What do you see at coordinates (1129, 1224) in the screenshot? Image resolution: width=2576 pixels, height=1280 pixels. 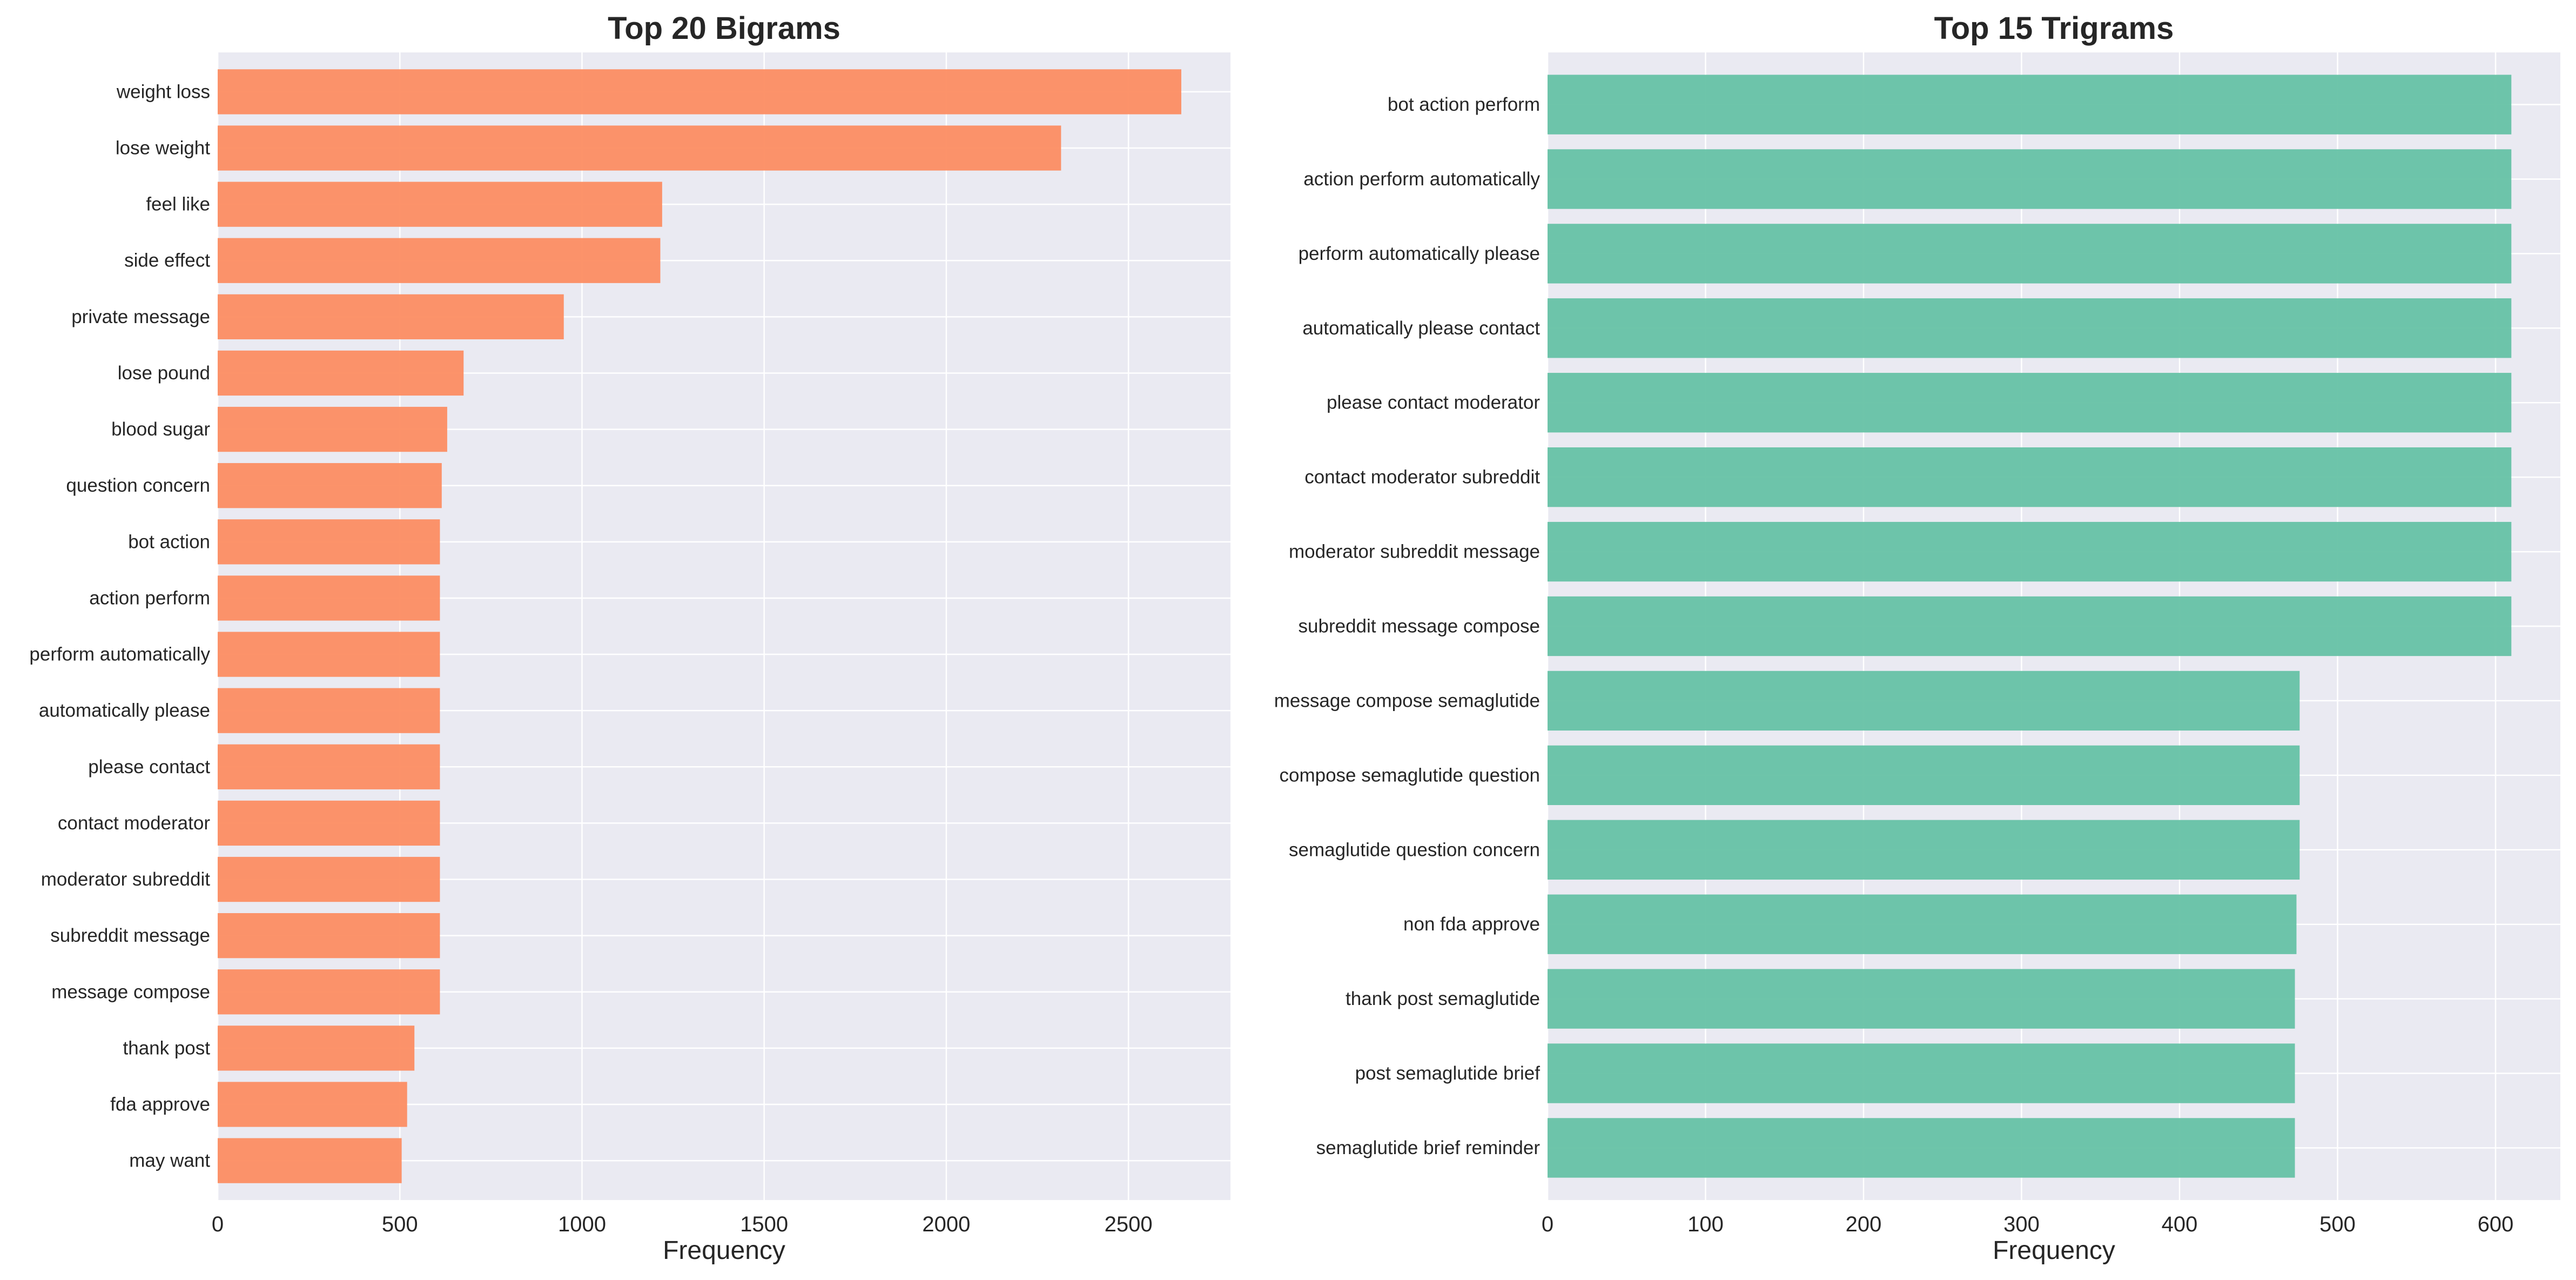 I see `bigrams-x-tick-label: 2500` at bounding box center [1129, 1224].